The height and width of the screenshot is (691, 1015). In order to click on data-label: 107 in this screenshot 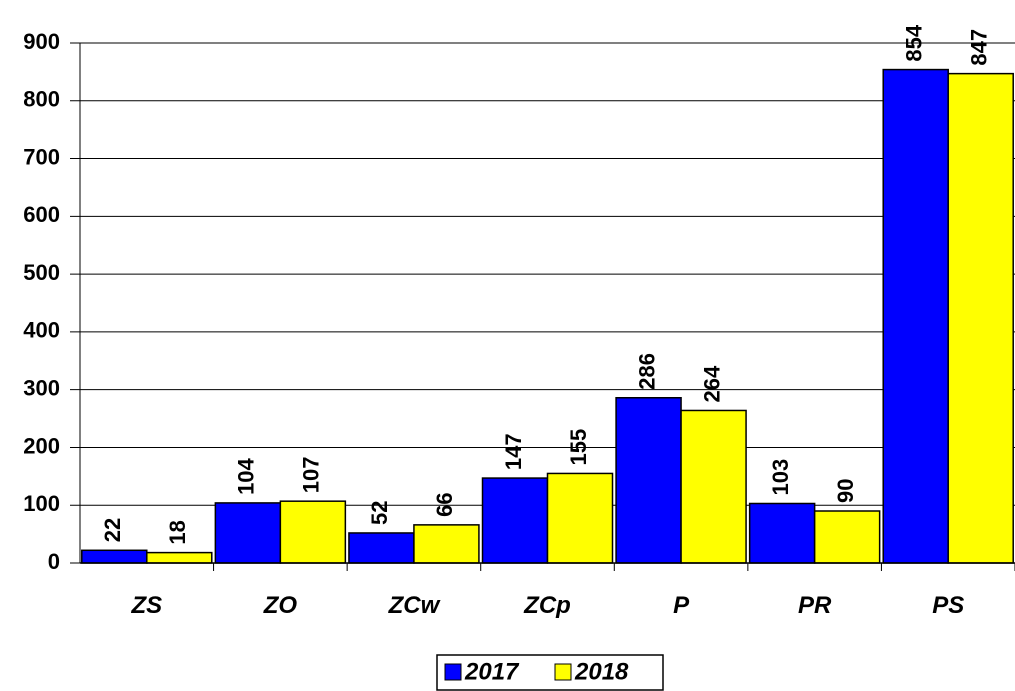, I will do `click(311, 474)`.